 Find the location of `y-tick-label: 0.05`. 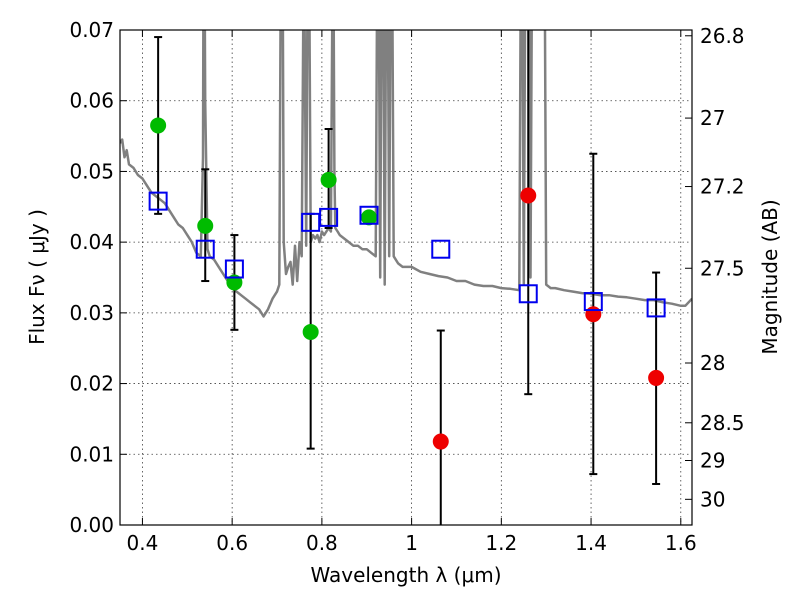

y-tick-label: 0.05 is located at coordinates (91, 171).